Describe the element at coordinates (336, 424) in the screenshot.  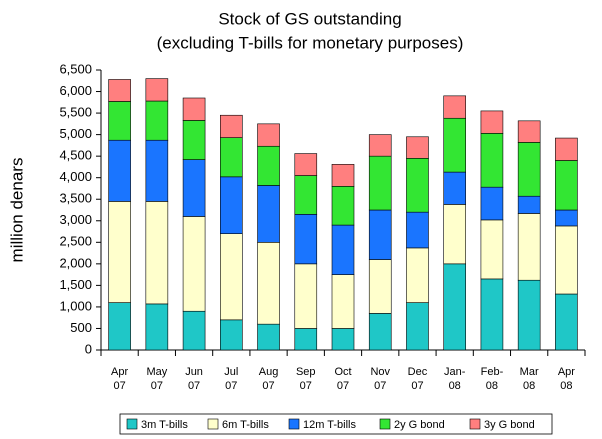
I see `legend-box` at that location.